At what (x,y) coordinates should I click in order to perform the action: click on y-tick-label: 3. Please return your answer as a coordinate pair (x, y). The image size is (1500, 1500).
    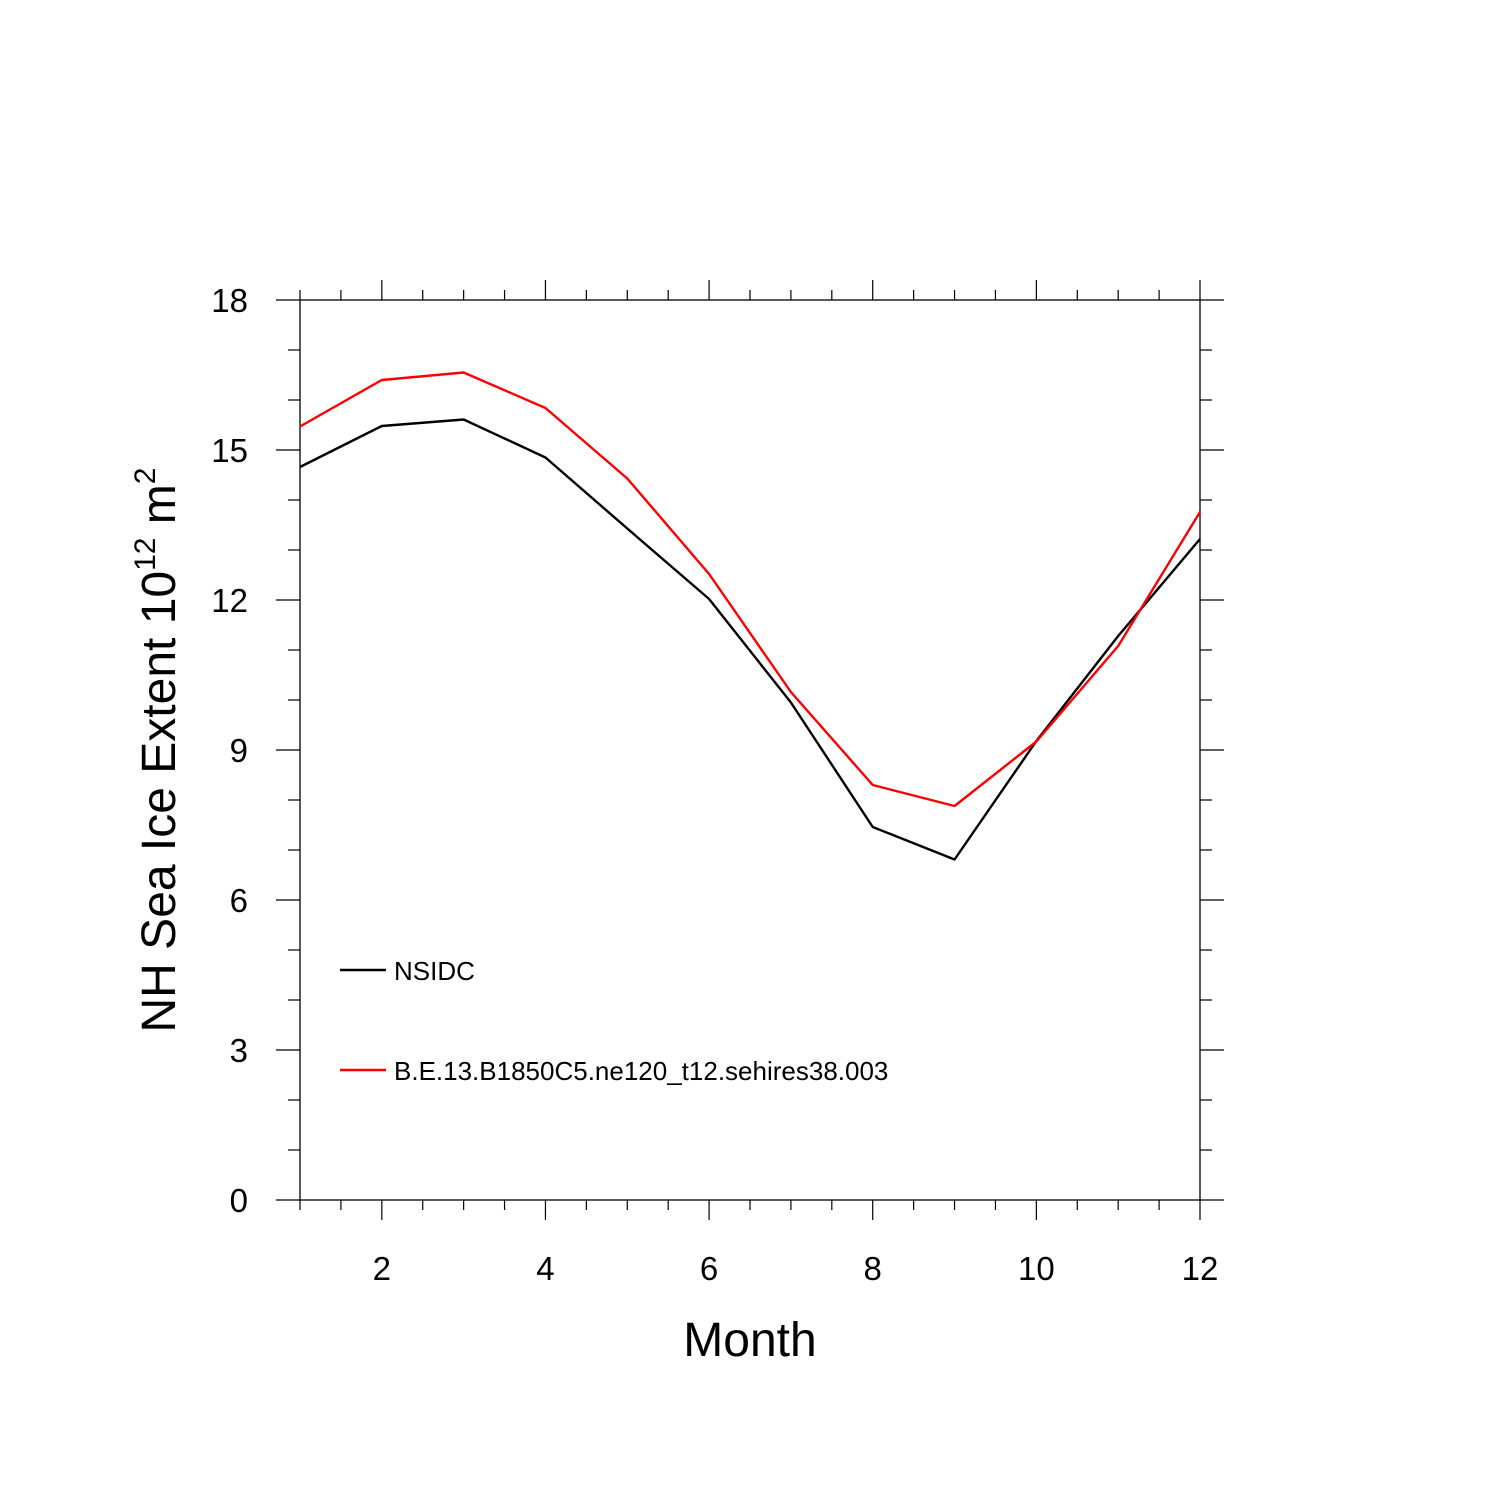
    Looking at the image, I should click on (239, 1050).